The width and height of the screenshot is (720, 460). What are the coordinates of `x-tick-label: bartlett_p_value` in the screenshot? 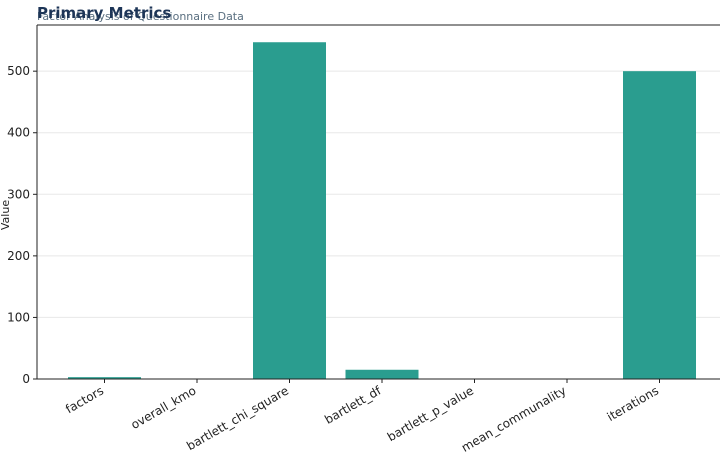 It's located at (430, 413).